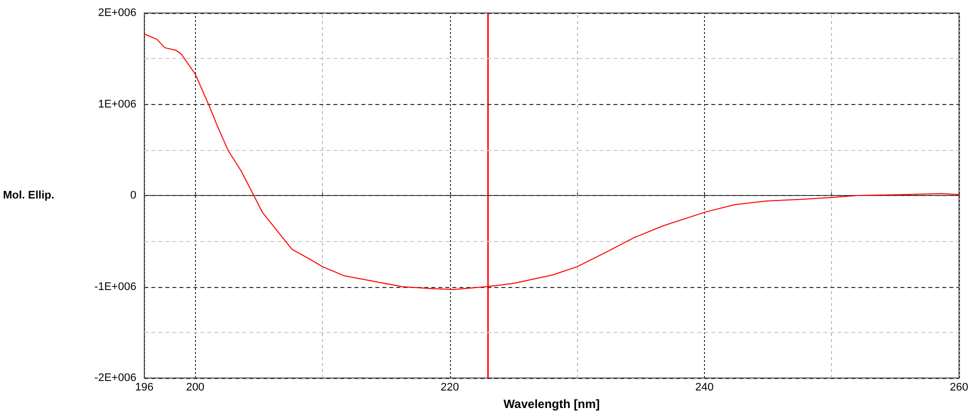 The height and width of the screenshot is (418, 973). What do you see at coordinates (552, 403) in the screenshot?
I see `x-axis-title: Wavelength [nm]` at bounding box center [552, 403].